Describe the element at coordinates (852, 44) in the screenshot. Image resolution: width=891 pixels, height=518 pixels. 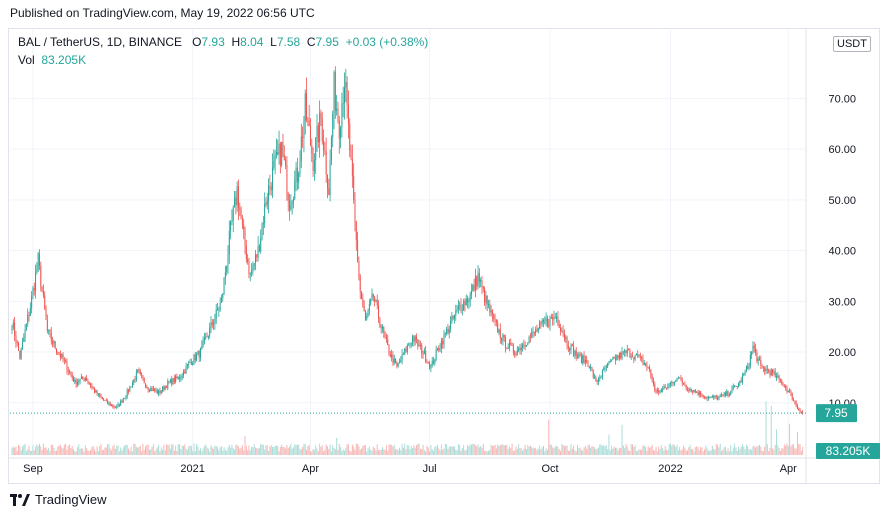
I see `currency-badge: USDT` at that location.